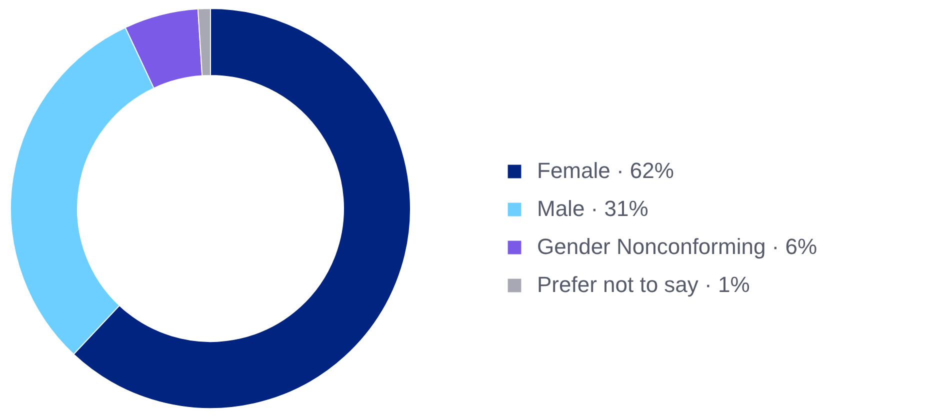  I want to click on legend-label: Prefer not to say · 1%, so click(643, 285).